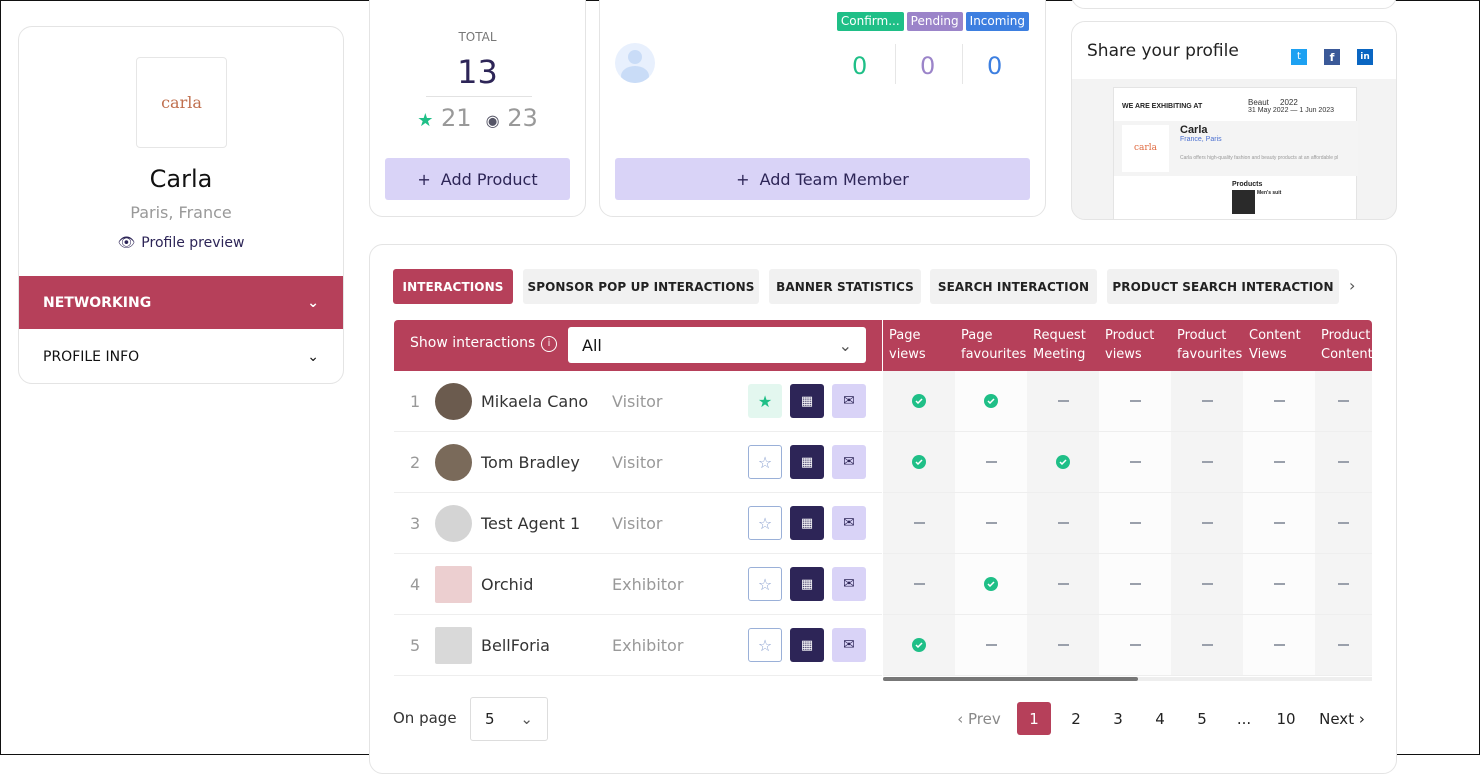  What do you see at coordinates (549, 344) in the screenshot?
I see `info-icon: i` at bounding box center [549, 344].